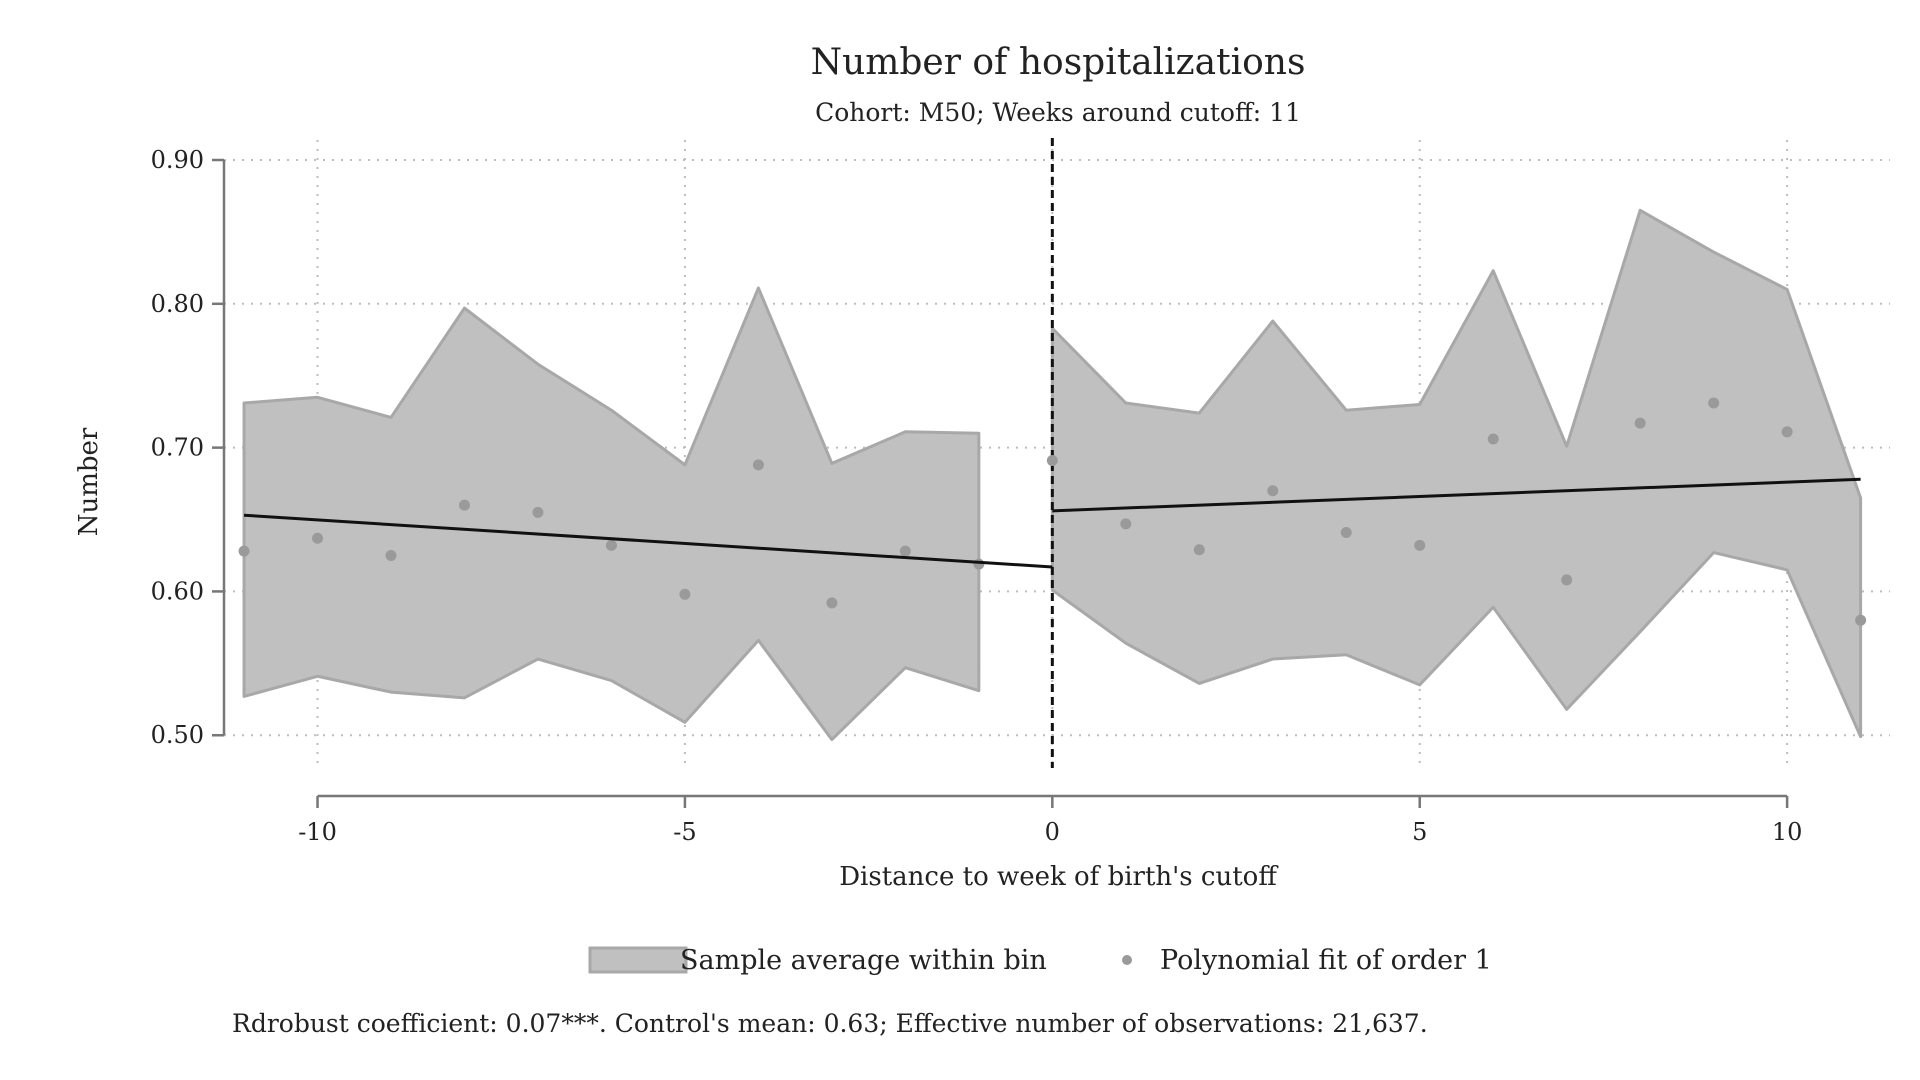 This screenshot has width=1920, height=1080. I want to click on y-tick-label-2: 0.70, so click(177, 448).